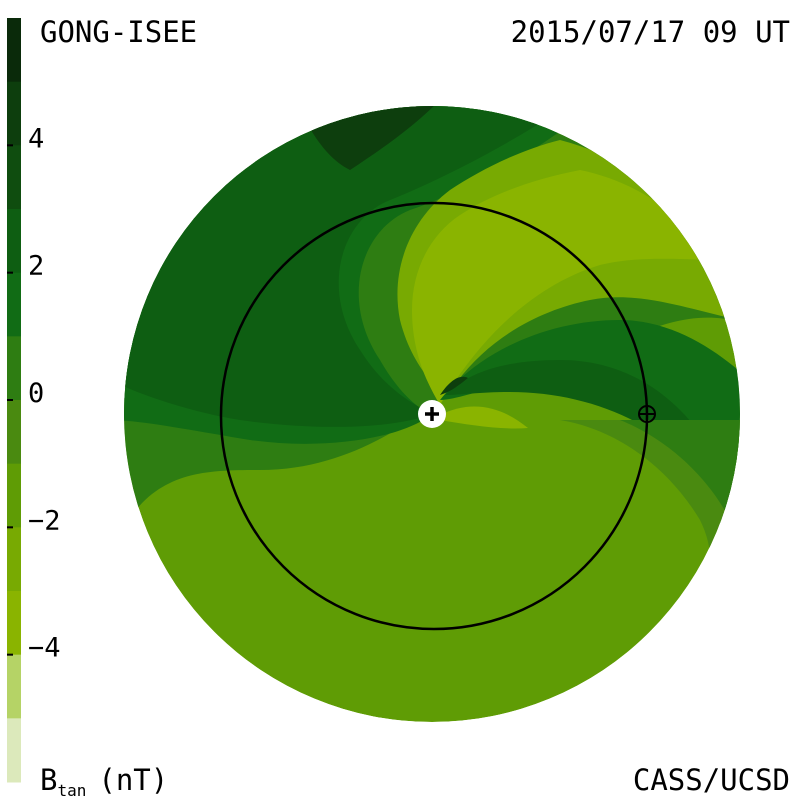 The width and height of the screenshot is (800, 800). I want to click on source-label: GONG-ISEE, so click(118, 32).